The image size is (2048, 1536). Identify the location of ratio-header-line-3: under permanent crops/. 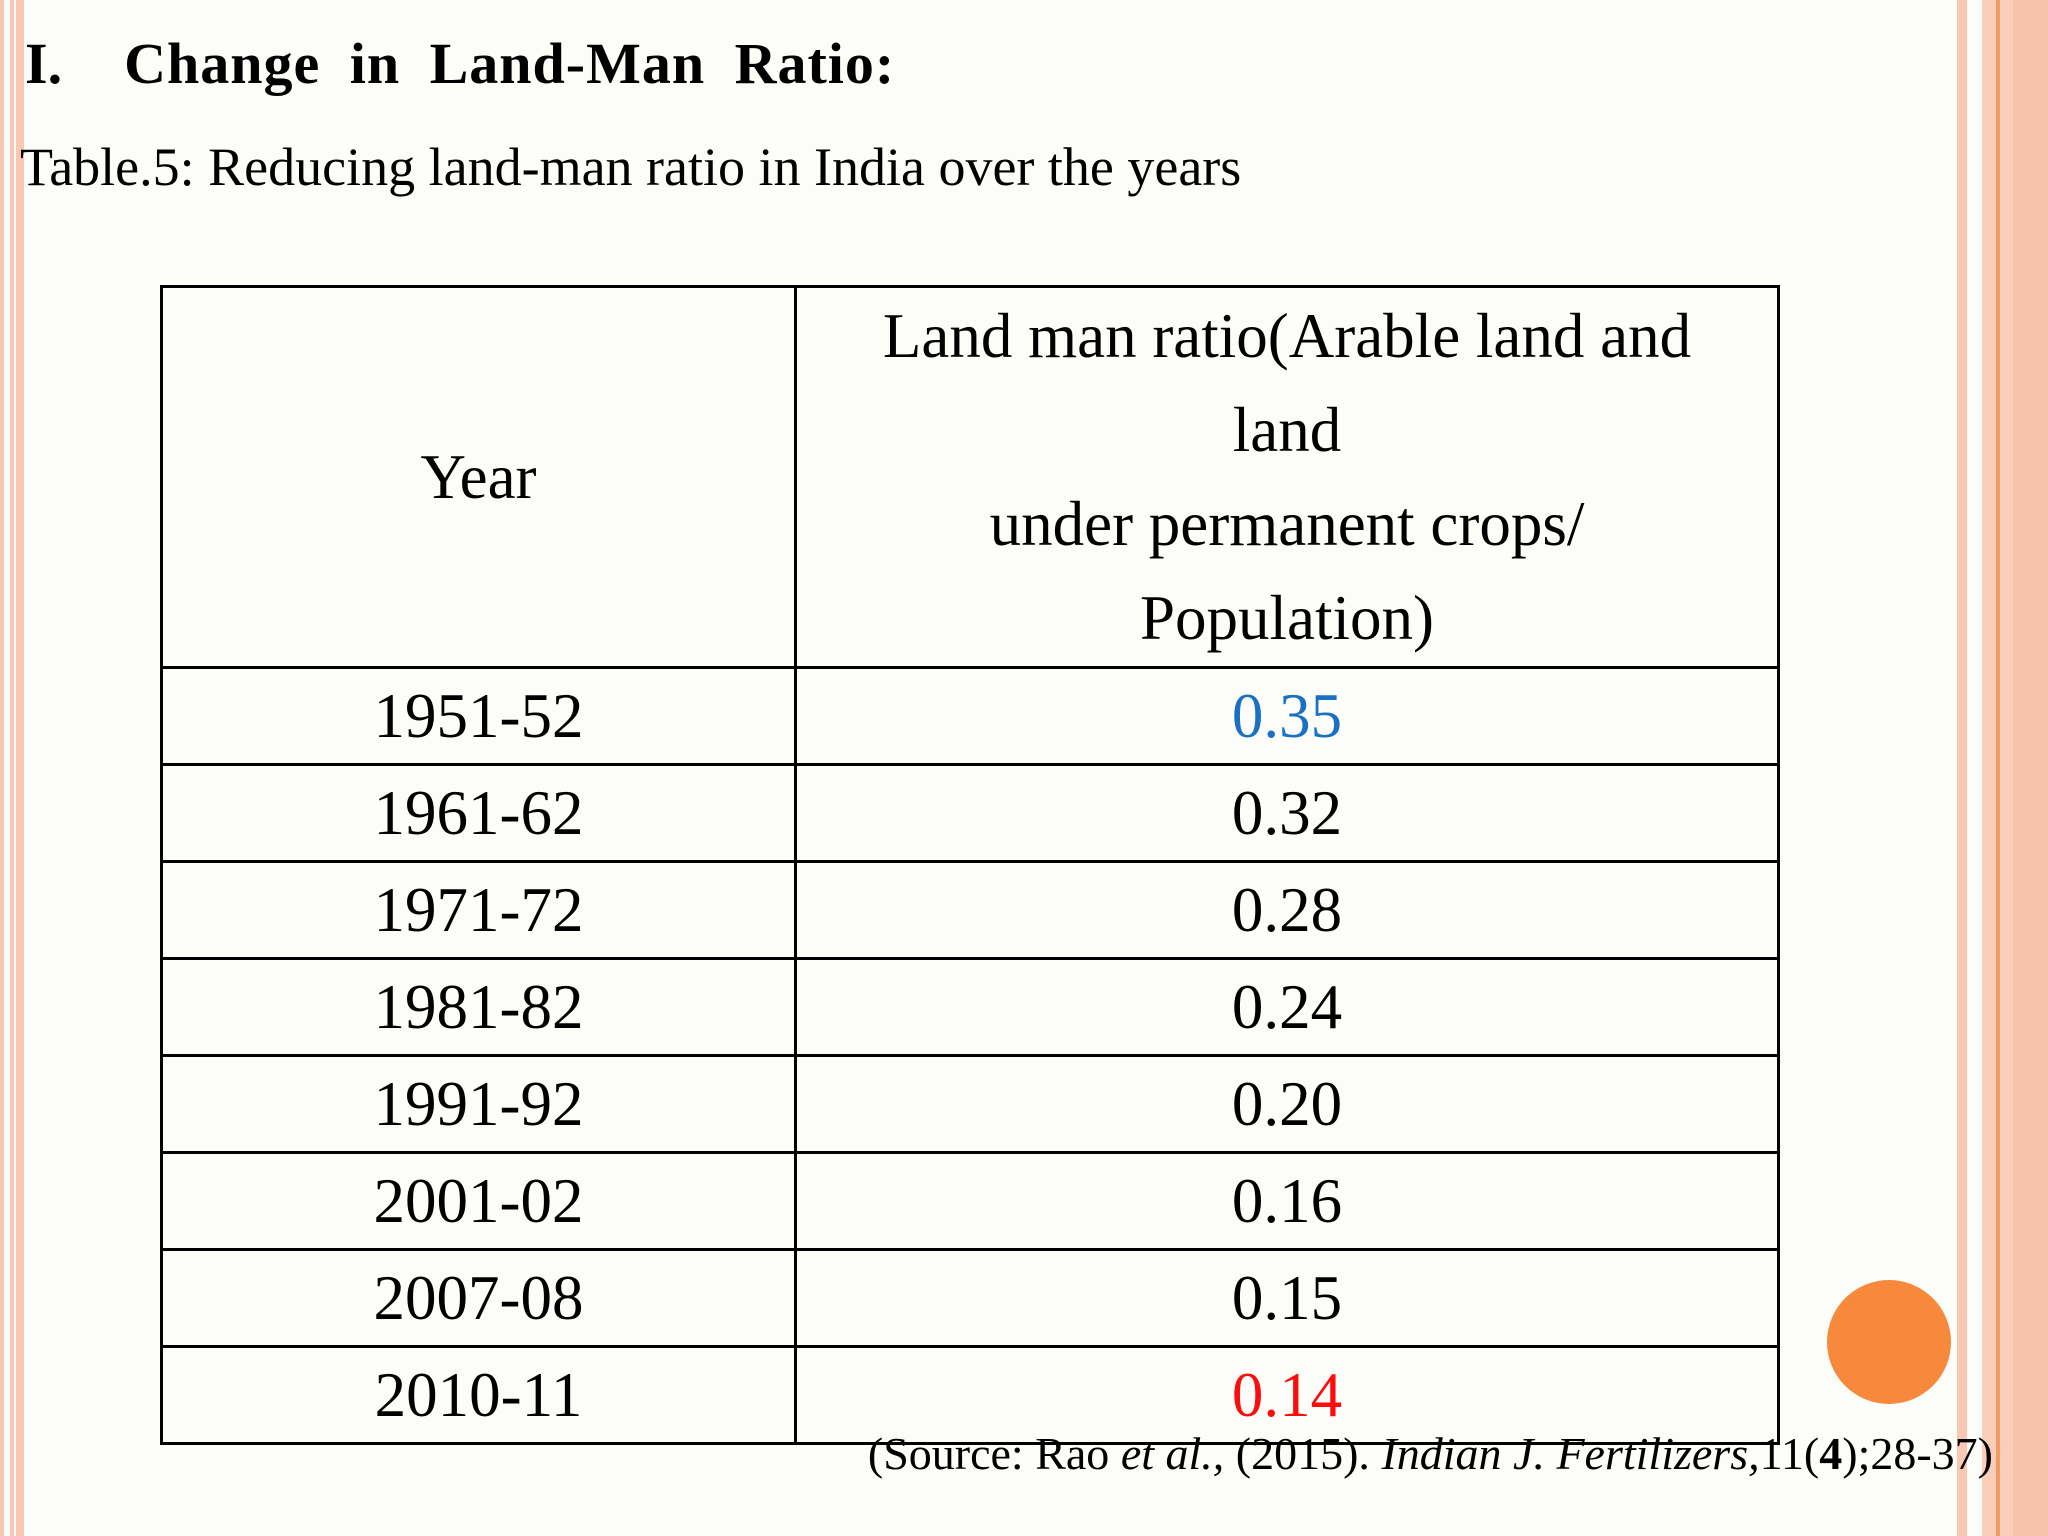
(1287, 524).